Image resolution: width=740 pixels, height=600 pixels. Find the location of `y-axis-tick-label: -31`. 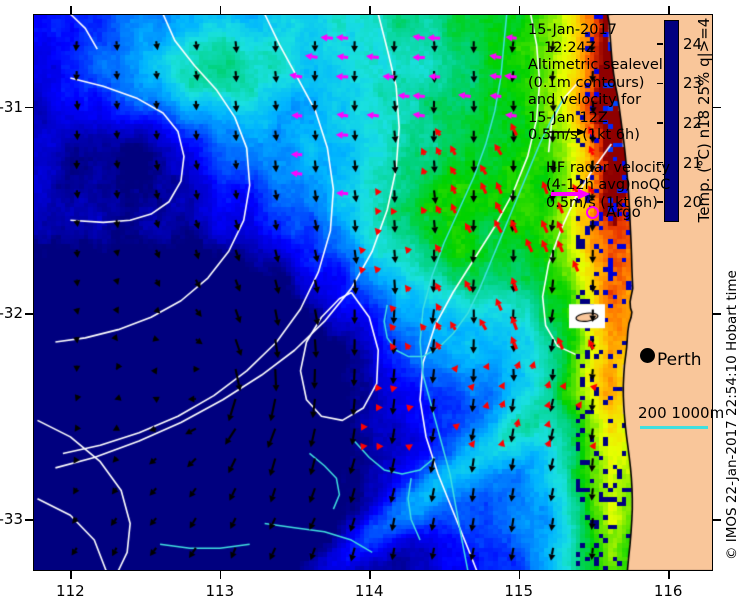

y-axis-tick-label: -31 is located at coordinates (11, 106).